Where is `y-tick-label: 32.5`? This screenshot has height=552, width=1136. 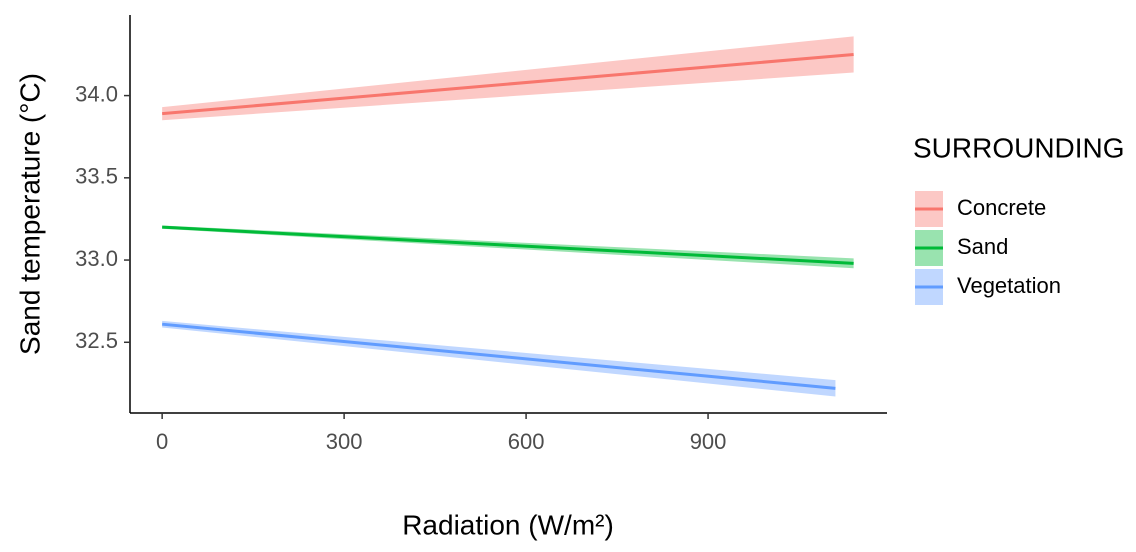 y-tick-label: 32.5 is located at coordinates (96, 340).